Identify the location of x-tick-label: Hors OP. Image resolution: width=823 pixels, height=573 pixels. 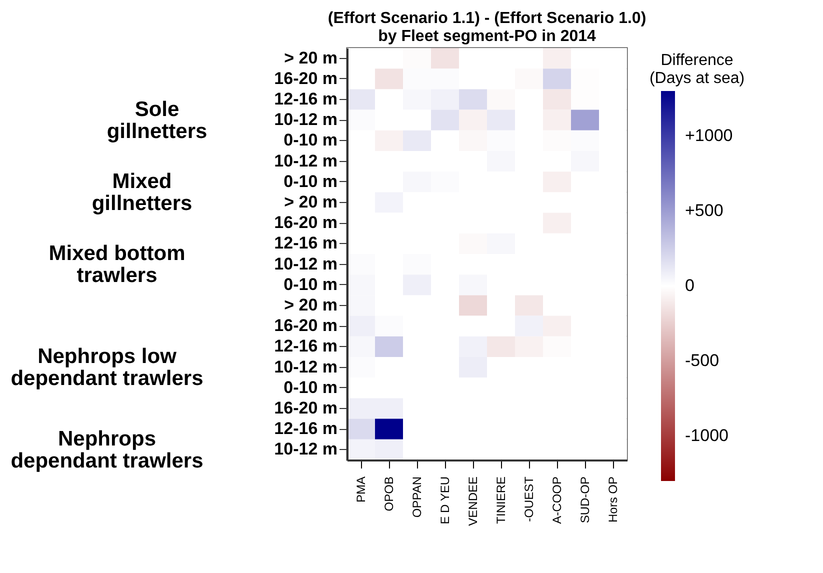
(613, 499).